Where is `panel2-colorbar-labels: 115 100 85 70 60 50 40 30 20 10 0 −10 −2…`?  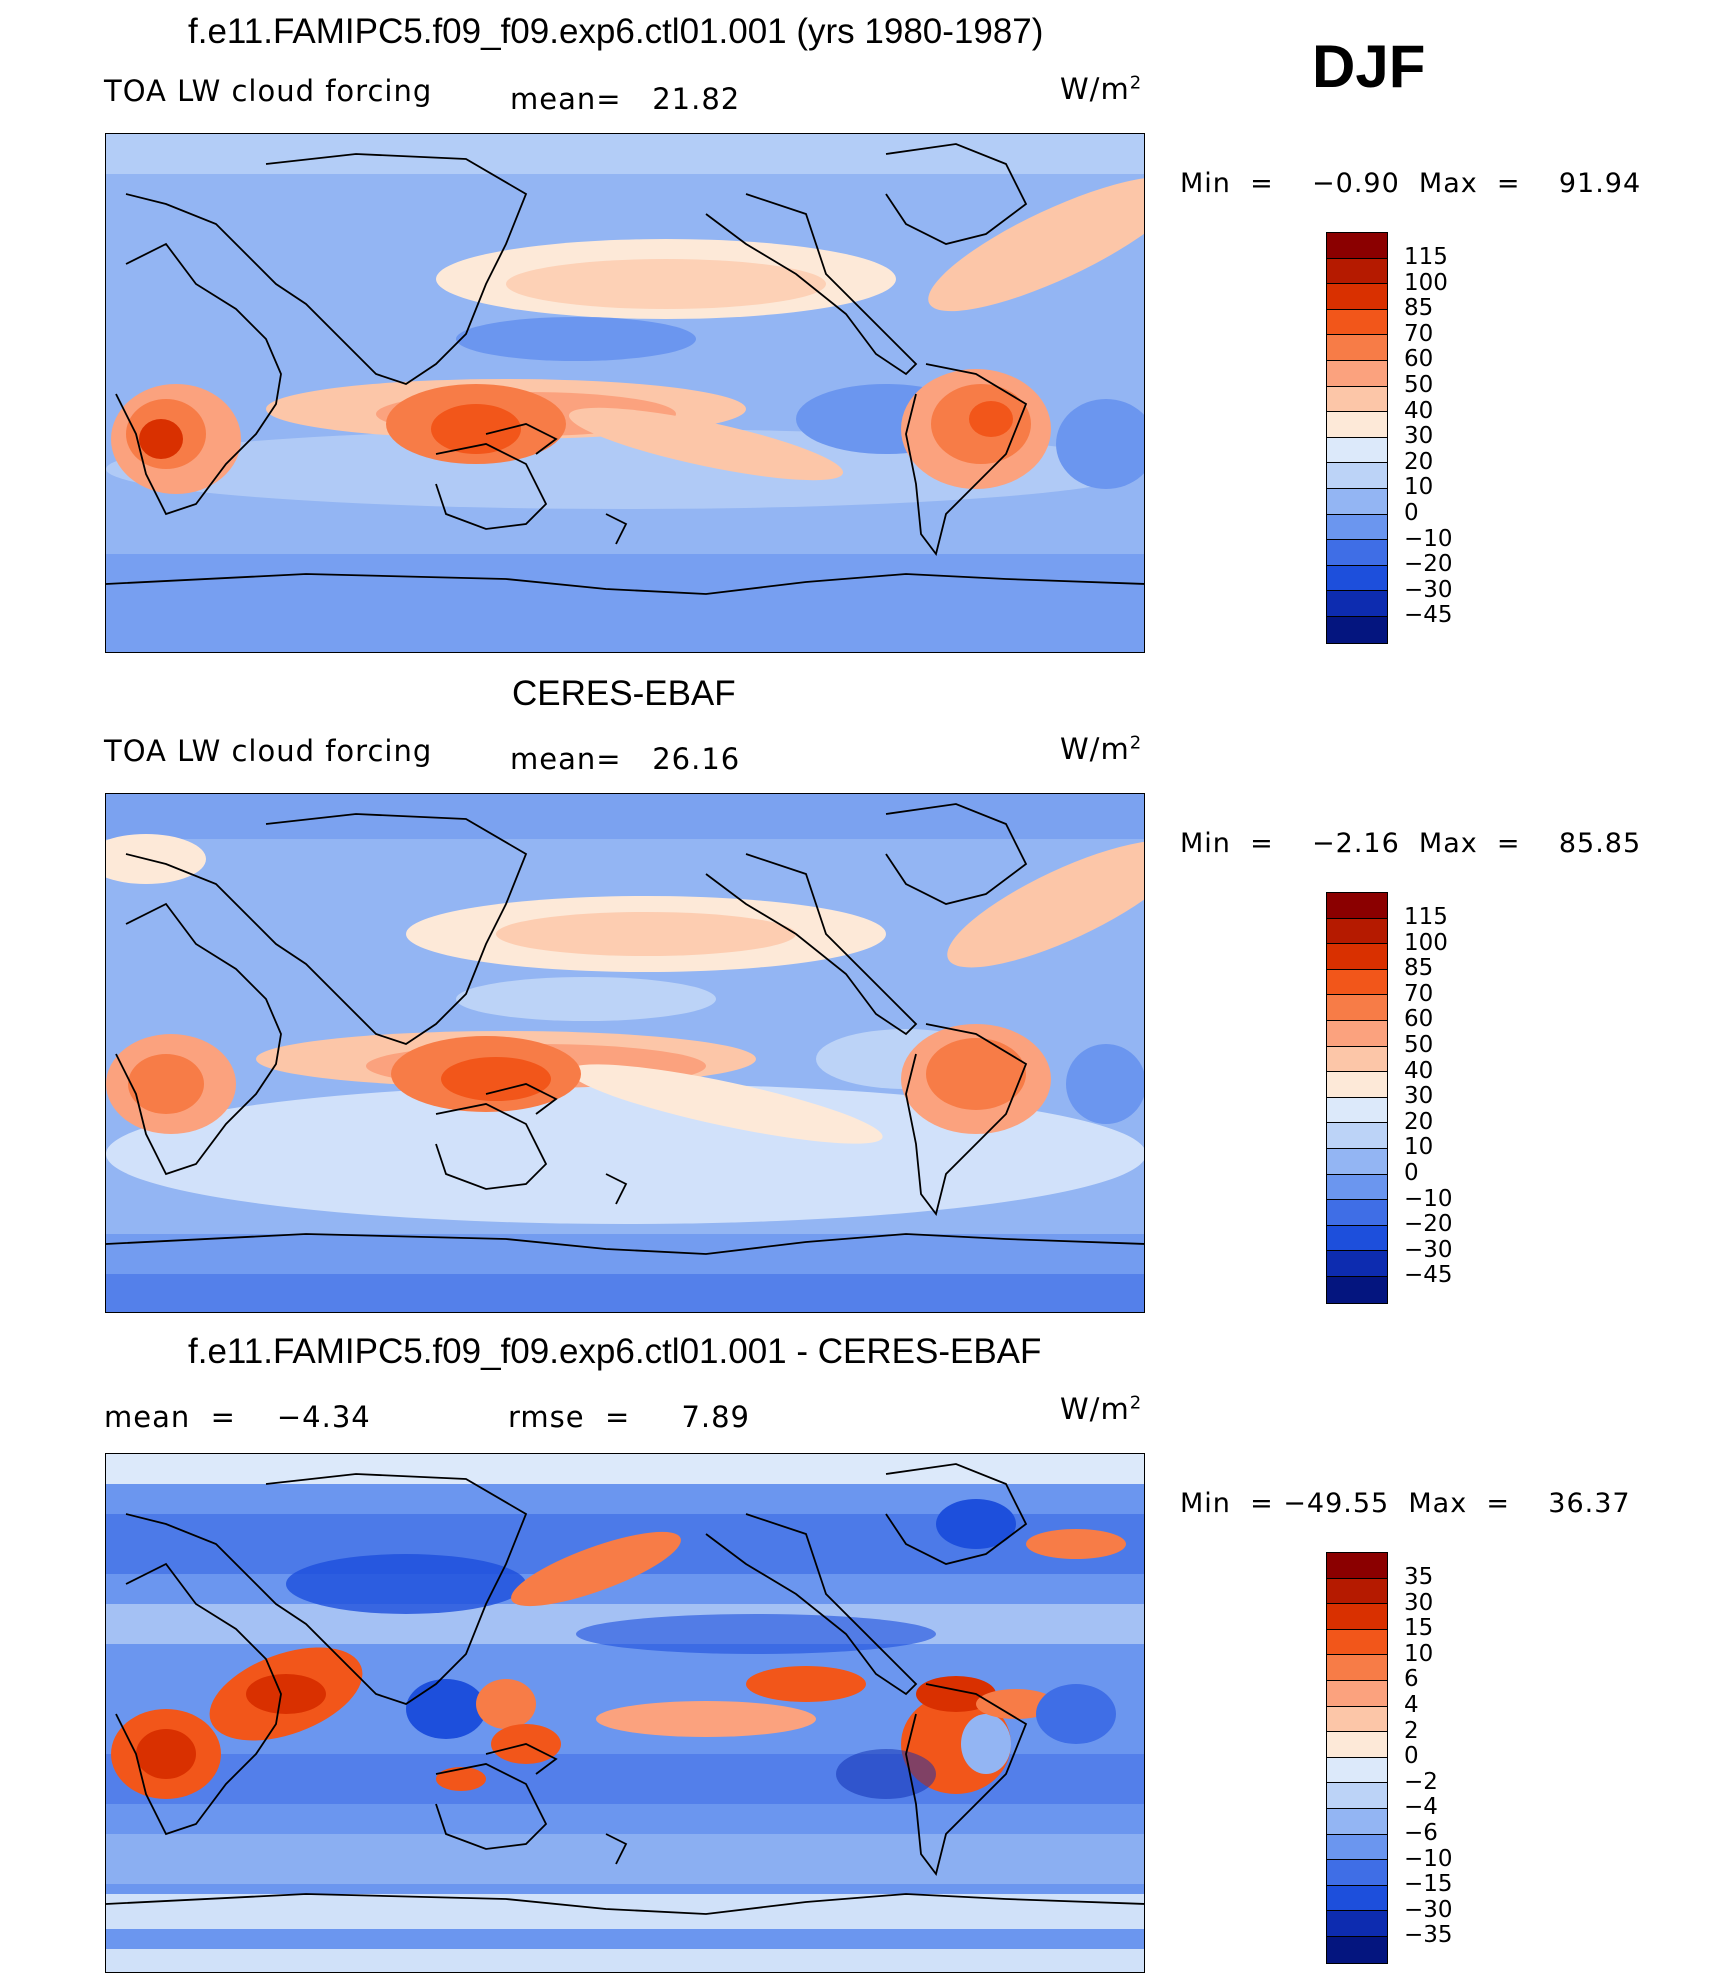 panel2-colorbar-labels: 115 100 85 70 60 50 40 30 20 10 0 −10 −2… is located at coordinates (1428, 1096).